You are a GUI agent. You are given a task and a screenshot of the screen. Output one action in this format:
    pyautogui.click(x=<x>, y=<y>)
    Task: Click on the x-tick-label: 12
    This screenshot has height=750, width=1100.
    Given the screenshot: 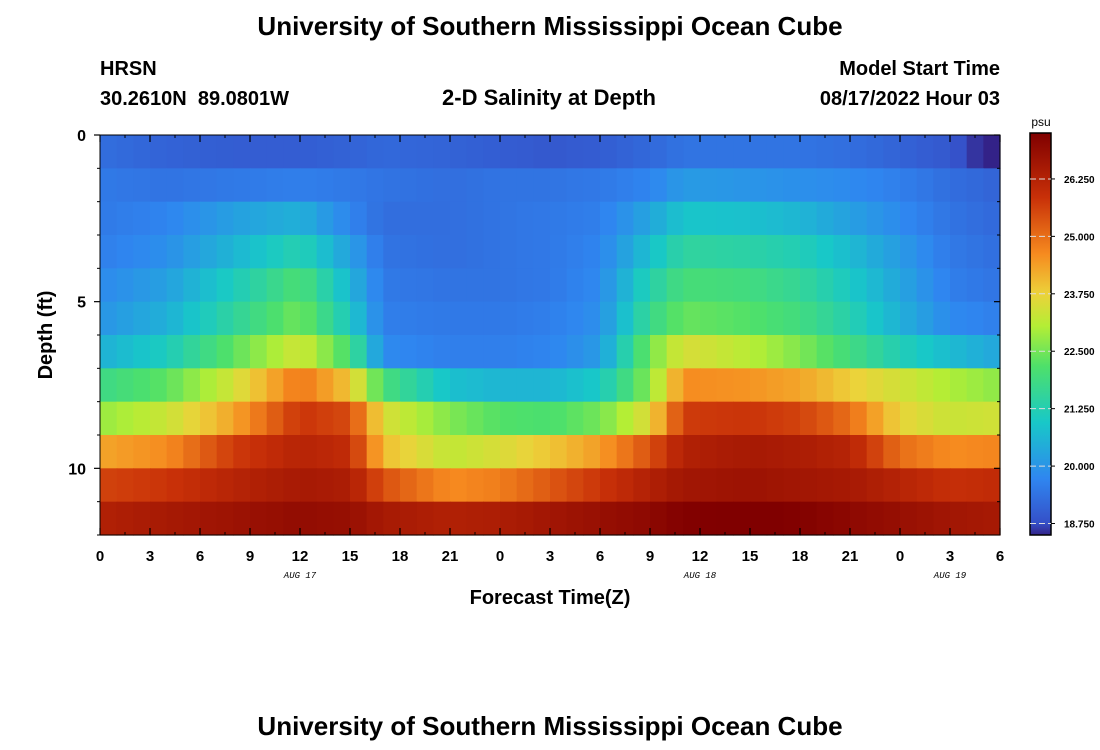 What is the action you would take?
    pyautogui.click(x=300, y=556)
    